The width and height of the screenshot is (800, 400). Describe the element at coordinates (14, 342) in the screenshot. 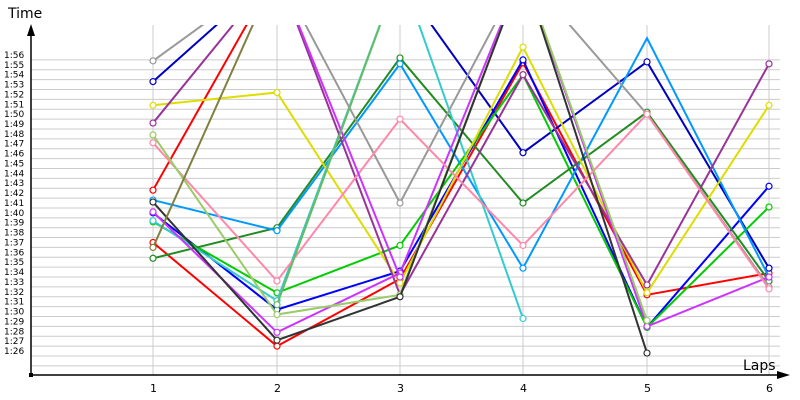

I see `y-tick-label: 1:27` at that location.